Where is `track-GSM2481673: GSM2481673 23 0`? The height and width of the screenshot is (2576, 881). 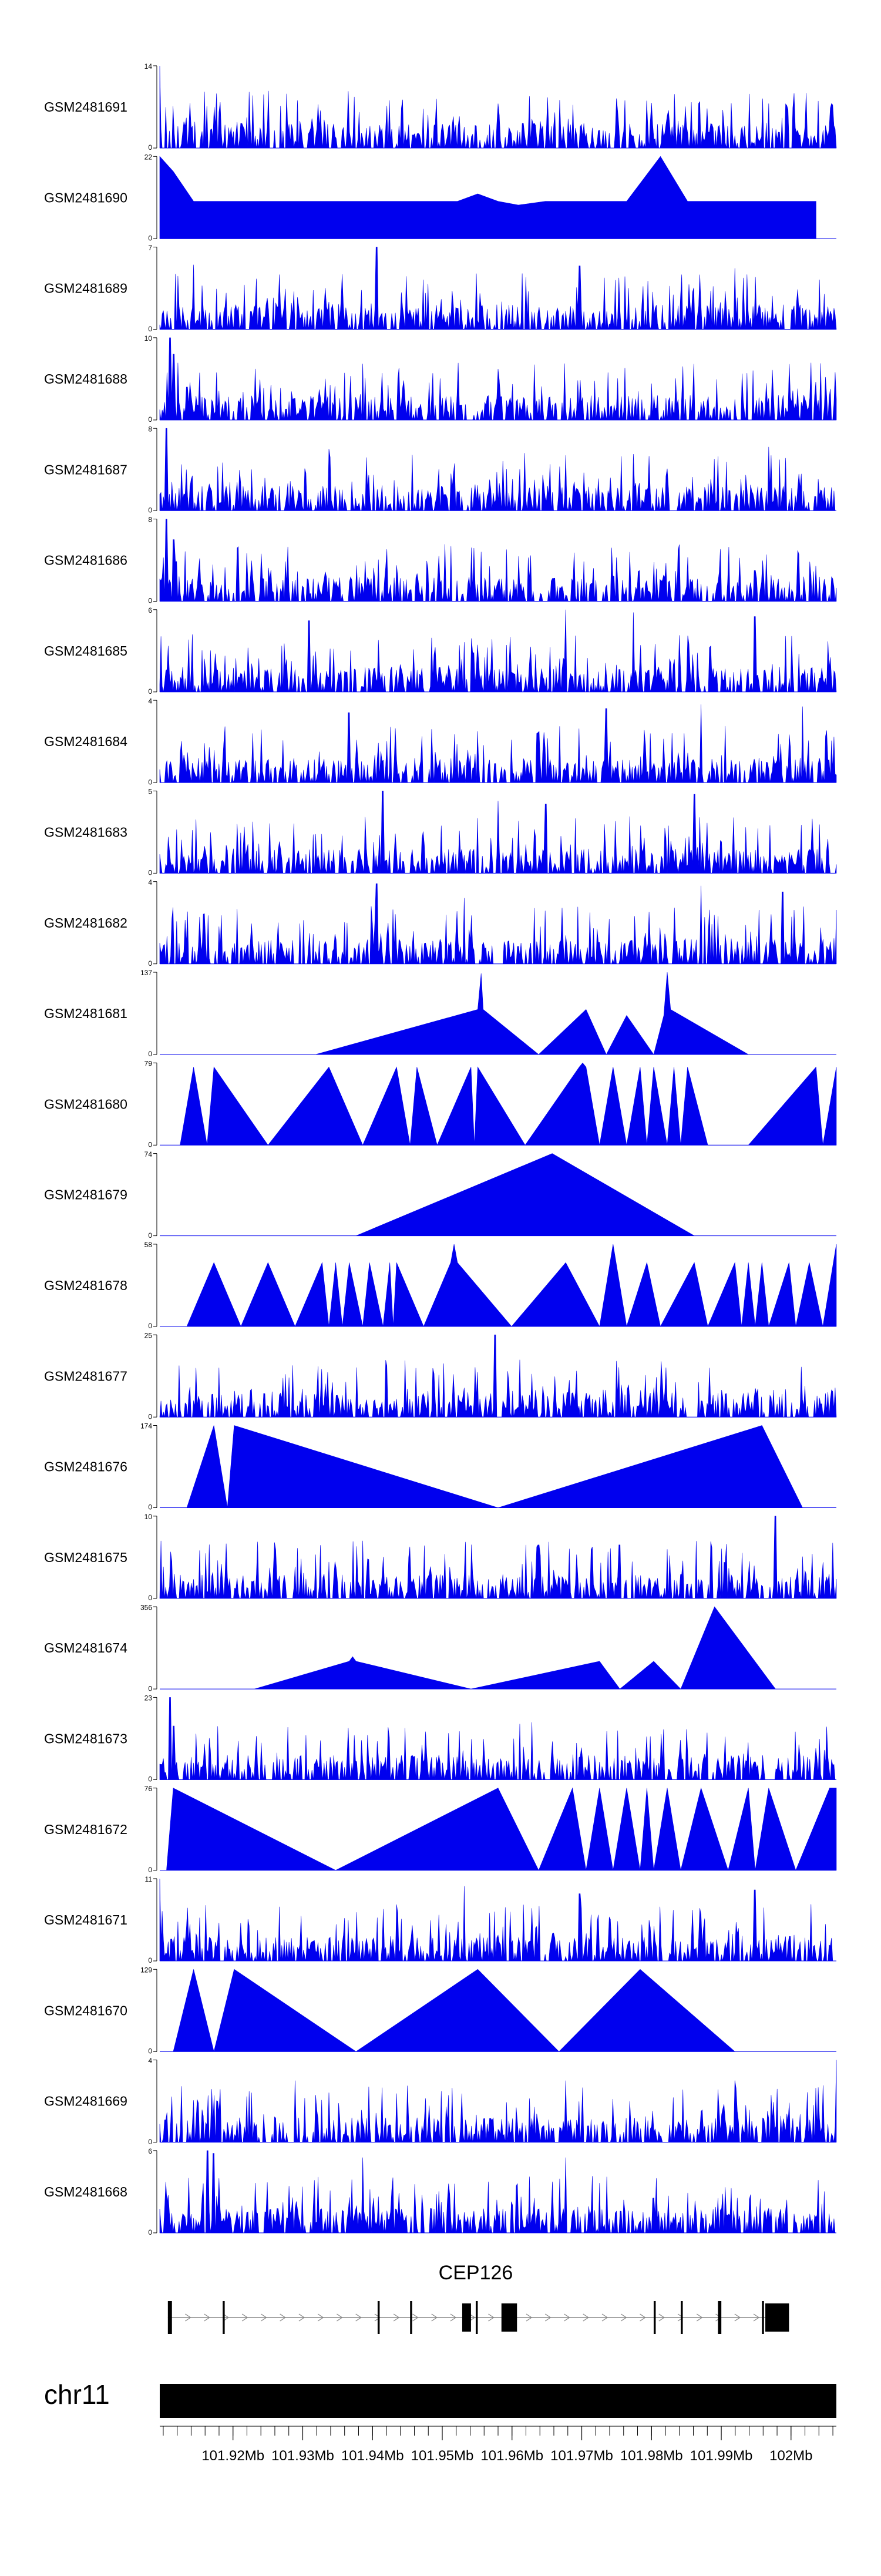
track-GSM2481673: GSM2481673 23 0 is located at coordinates (440, 1739).